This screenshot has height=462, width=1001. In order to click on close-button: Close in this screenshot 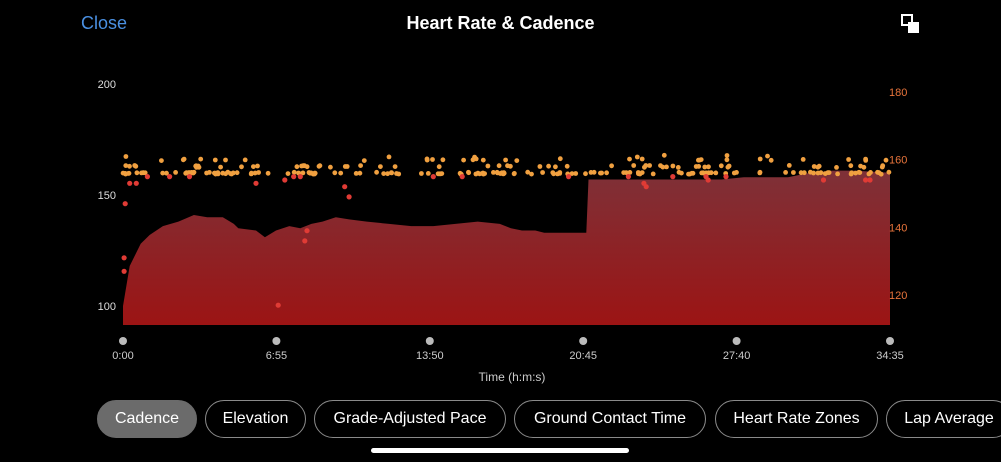, I will do `click(104, 23)`.